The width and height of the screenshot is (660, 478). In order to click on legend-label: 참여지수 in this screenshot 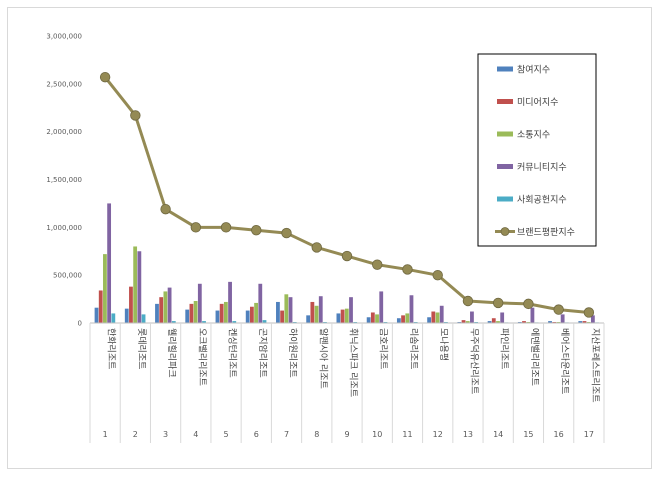, I will do `click(533, 70)`.